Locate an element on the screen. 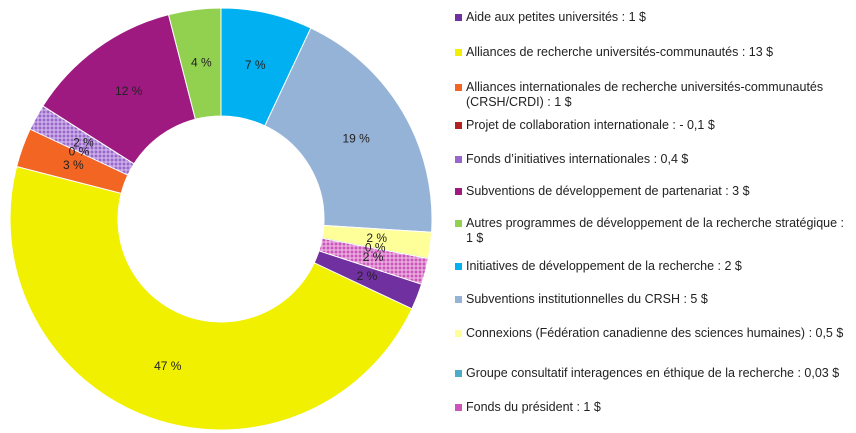  data-label: 47 % is located at coordinates (168, 366).